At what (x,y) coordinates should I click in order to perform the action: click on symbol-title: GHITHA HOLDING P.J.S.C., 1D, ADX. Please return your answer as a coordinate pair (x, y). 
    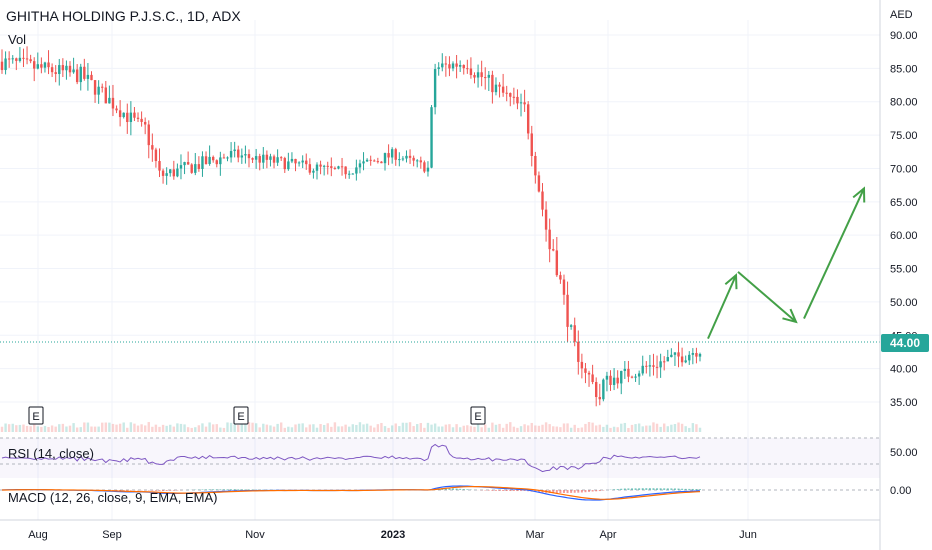
    Looking at the image, I should click on (123, 16).